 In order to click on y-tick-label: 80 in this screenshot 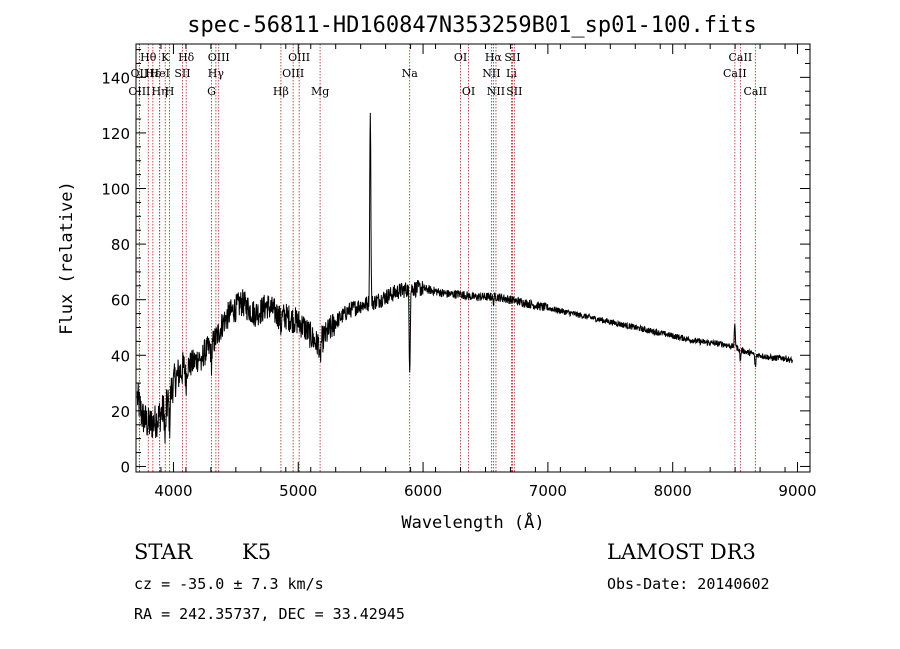, I will do `click(120, 245)`.